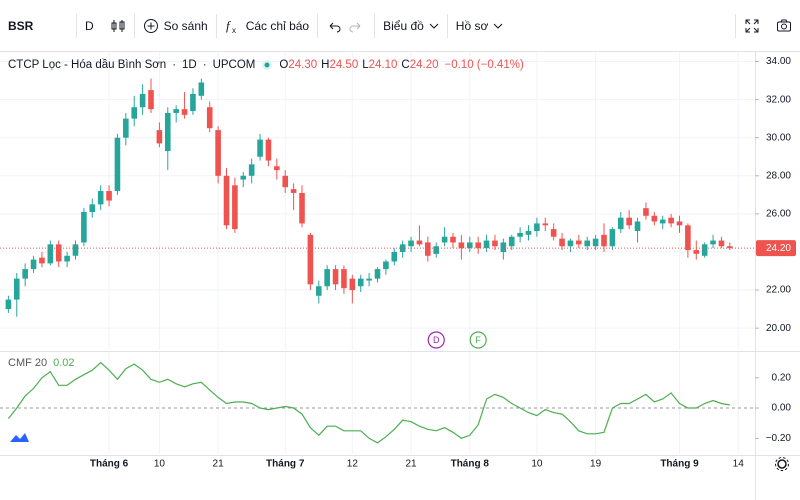 This screenshot has width=800, height=500. I want to click on y-tick-label: 34.00, so click(778, 61).